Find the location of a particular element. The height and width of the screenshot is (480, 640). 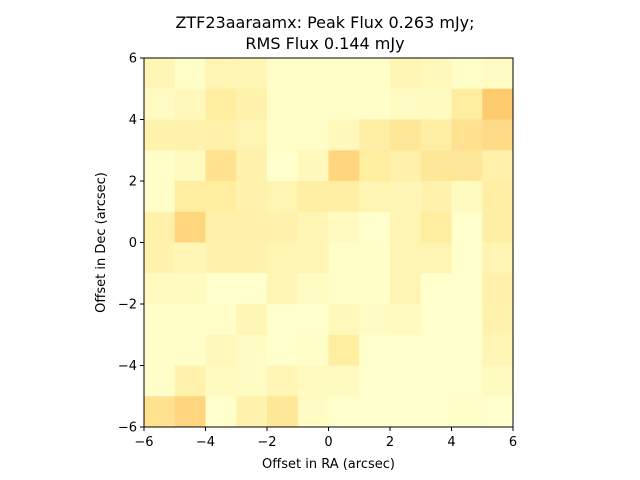

x-tick-label: −2 is located at coordinates (266, 442).